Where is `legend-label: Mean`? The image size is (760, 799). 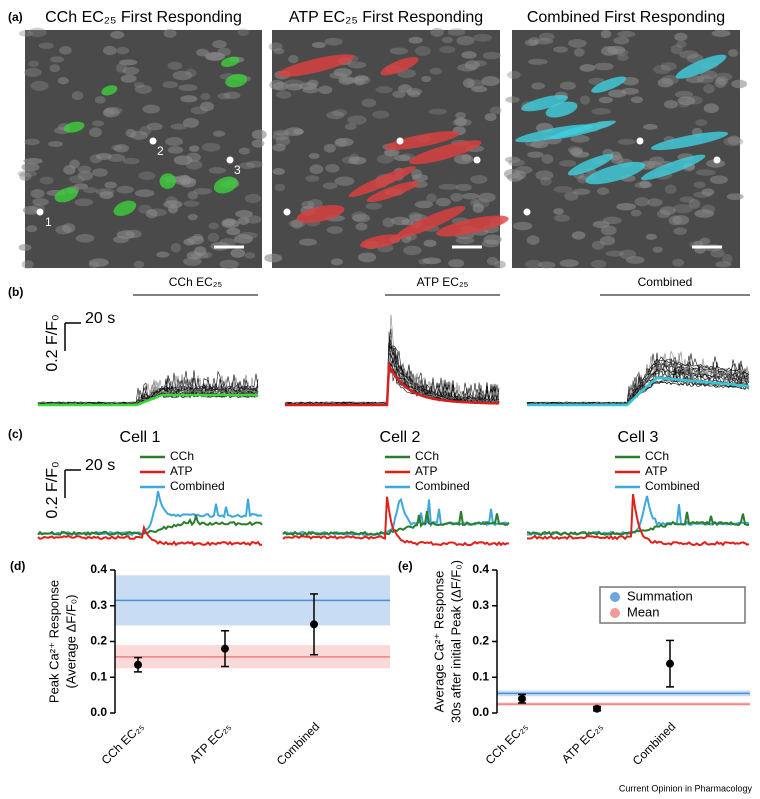
legend-label: Mean is located at coordinates (643, 611).